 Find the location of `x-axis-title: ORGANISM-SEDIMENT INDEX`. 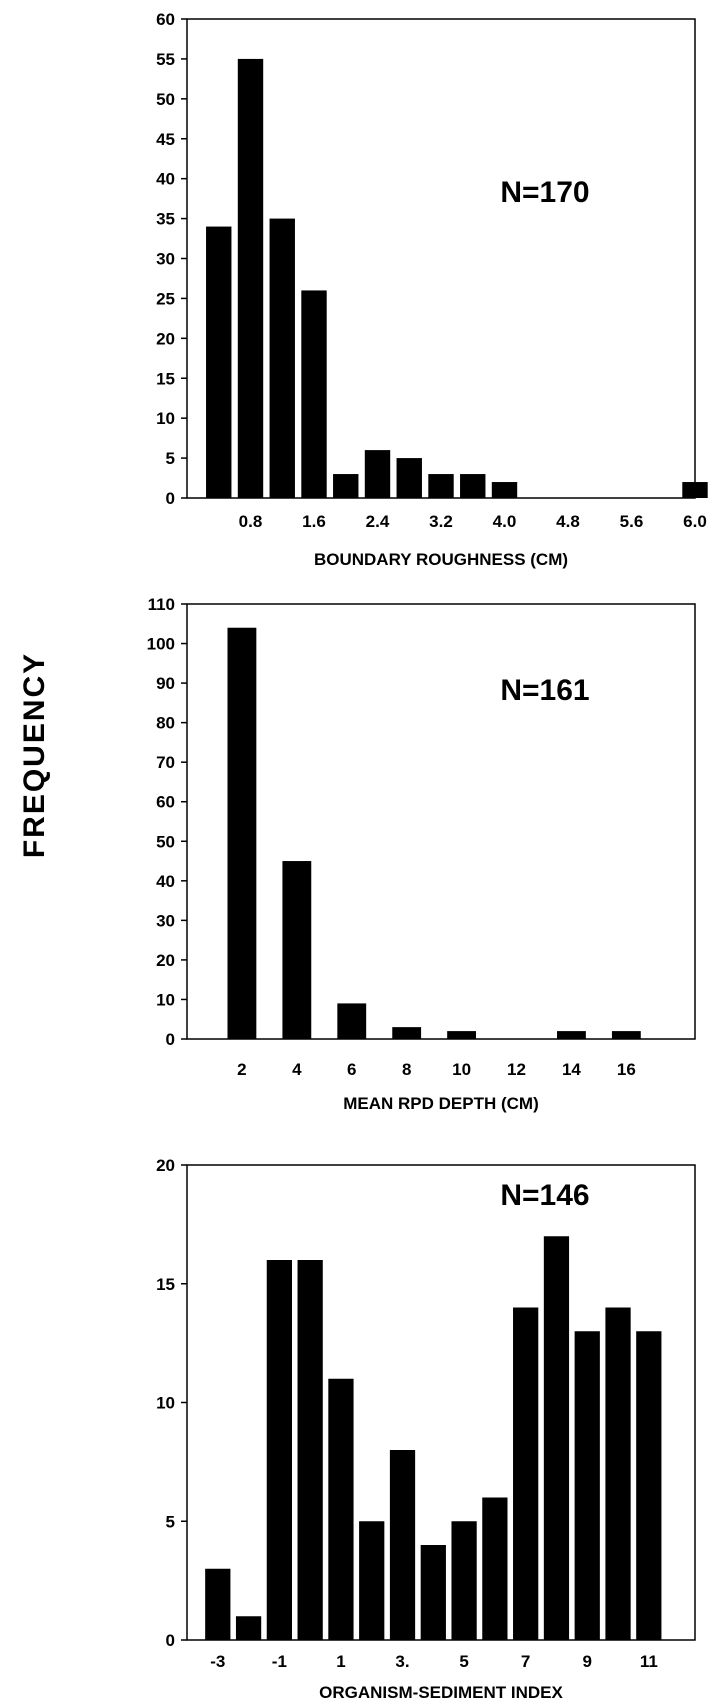

x-axis-title: ORGANISM-SEDIMENT INDEX is located at coordinates (441, 1692).